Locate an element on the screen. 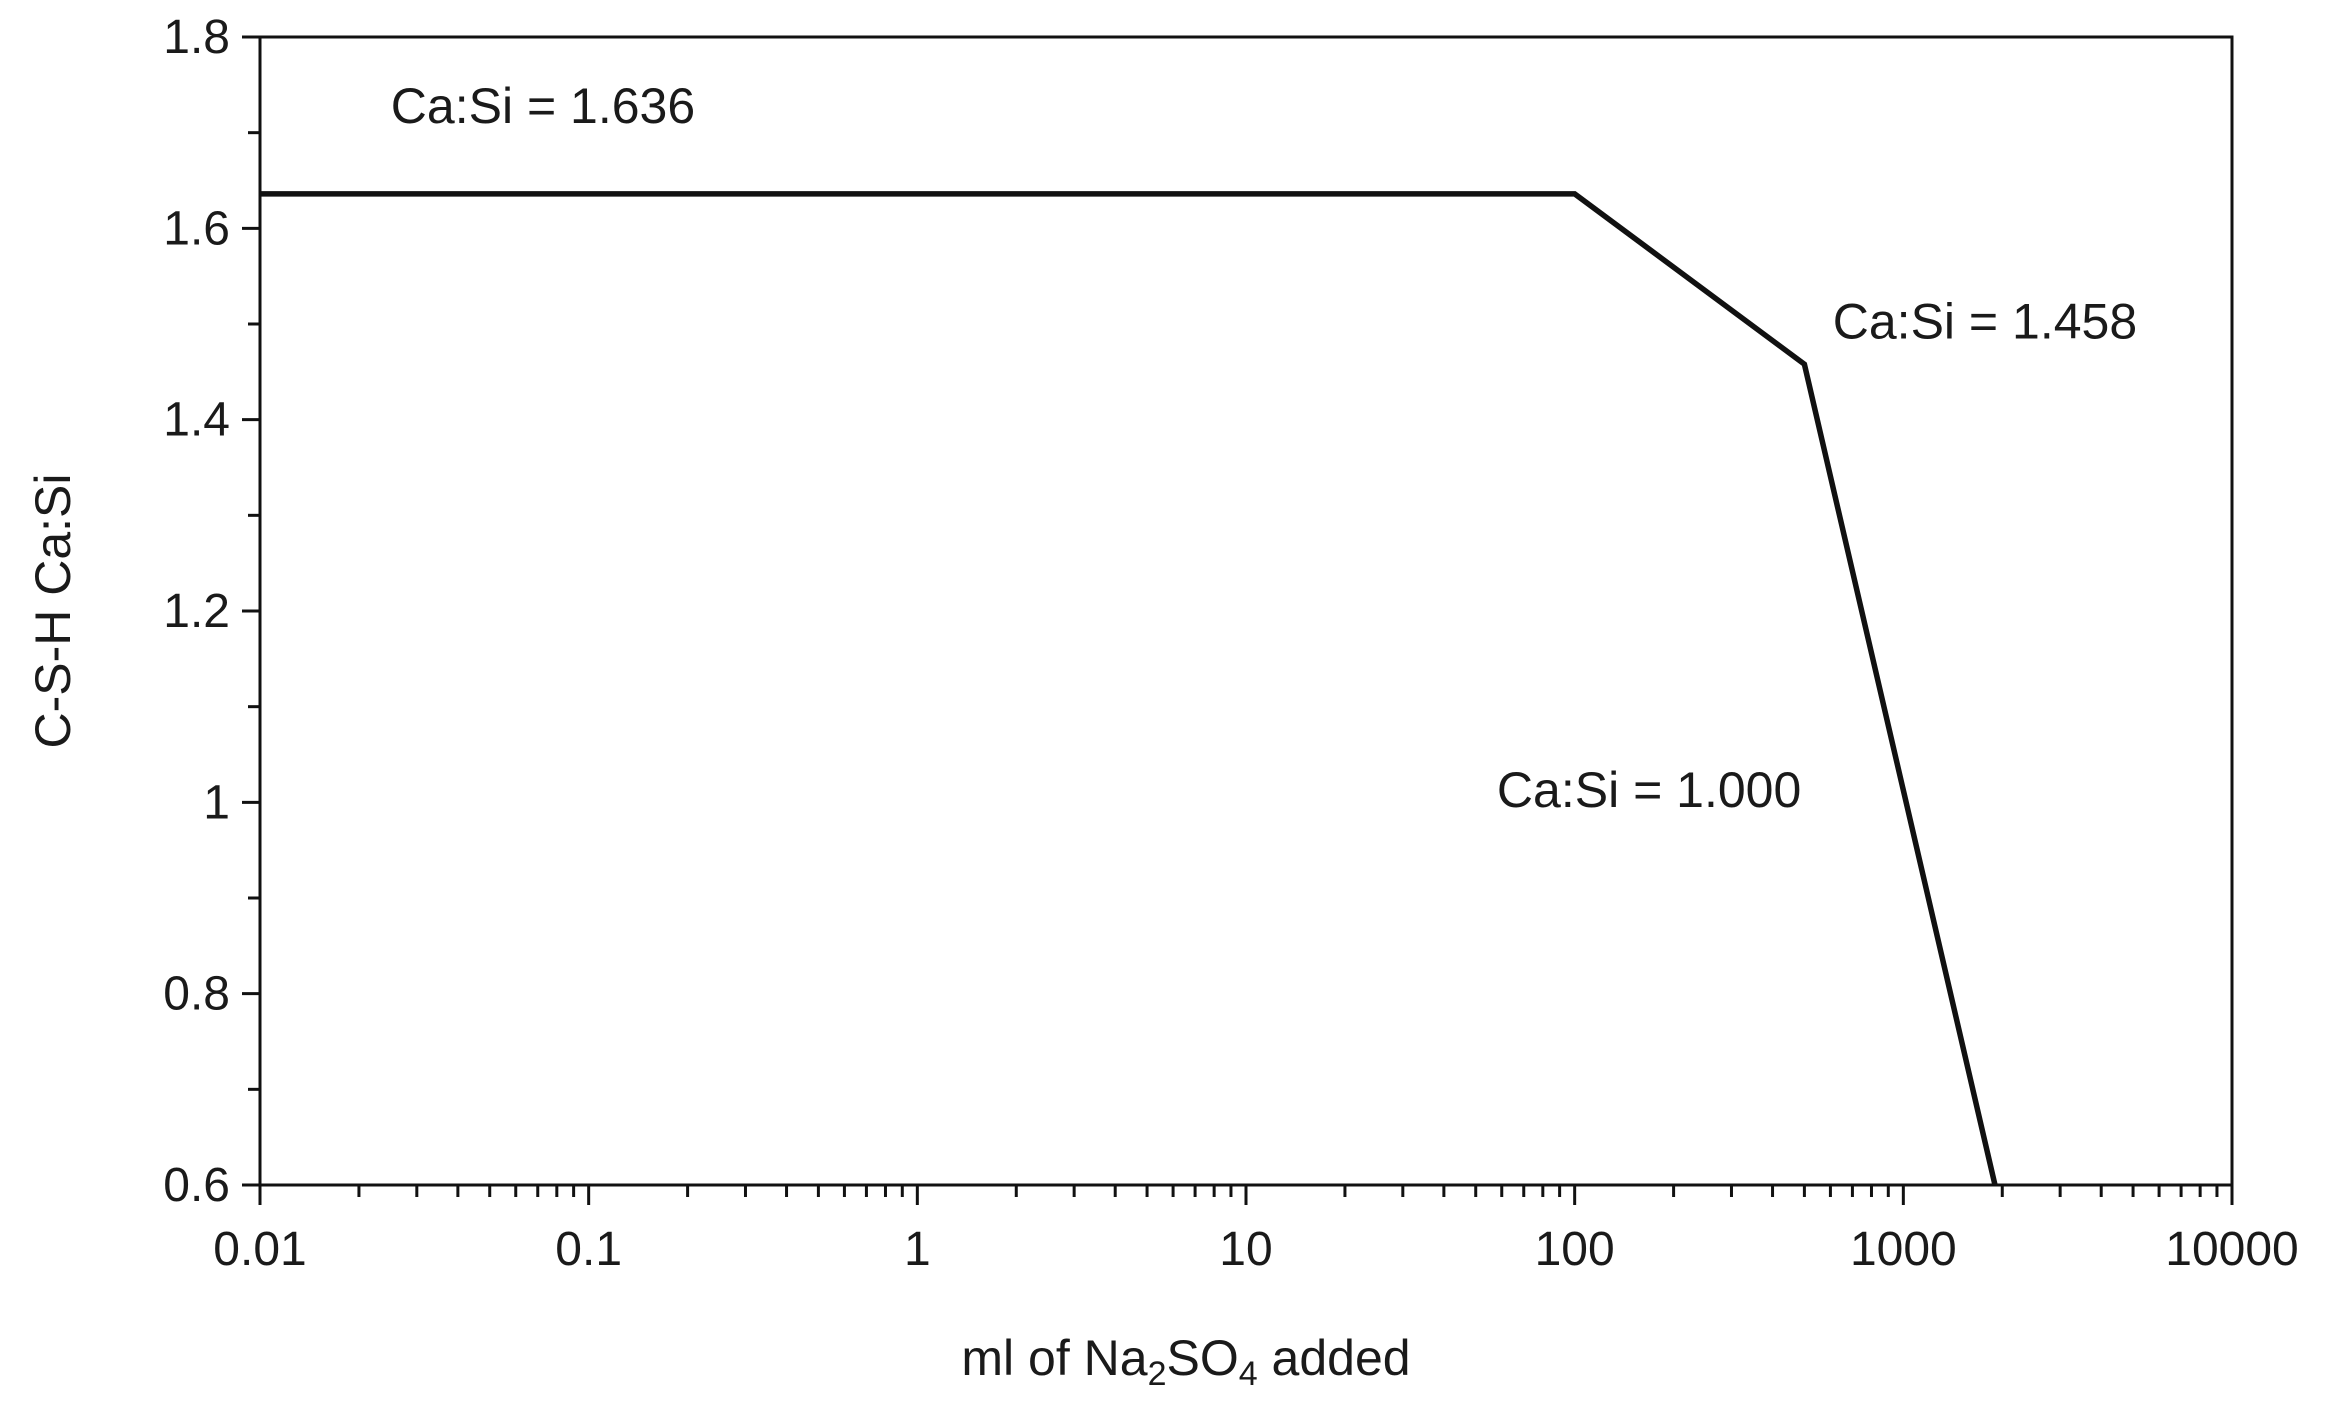  y-minor-ticks is located at coordinates (254, 611).